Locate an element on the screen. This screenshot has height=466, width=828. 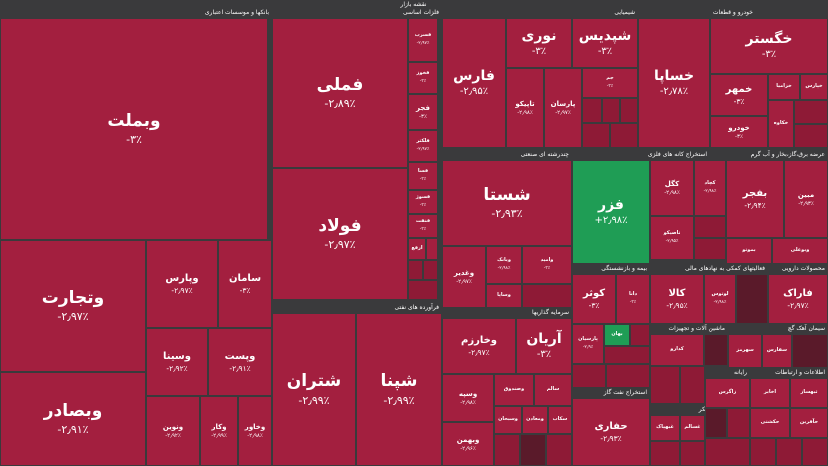
tile-vpars: وپارس -۲٫۹۷٪ is located at coordinates (182, 284).